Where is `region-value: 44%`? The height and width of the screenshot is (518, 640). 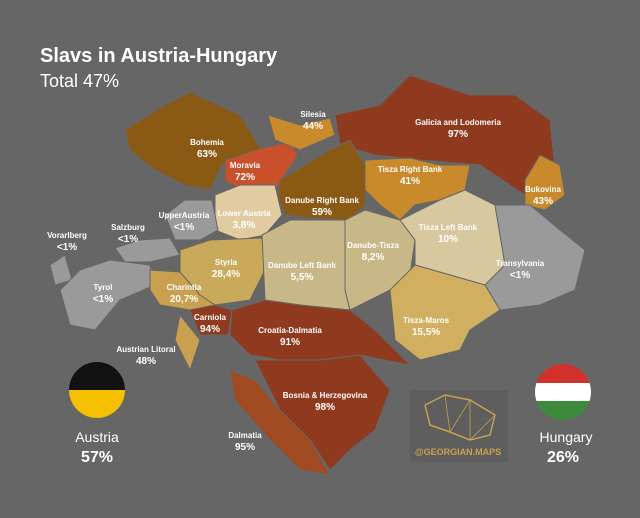 region-value: 44% is located at coordinates (313, 126).